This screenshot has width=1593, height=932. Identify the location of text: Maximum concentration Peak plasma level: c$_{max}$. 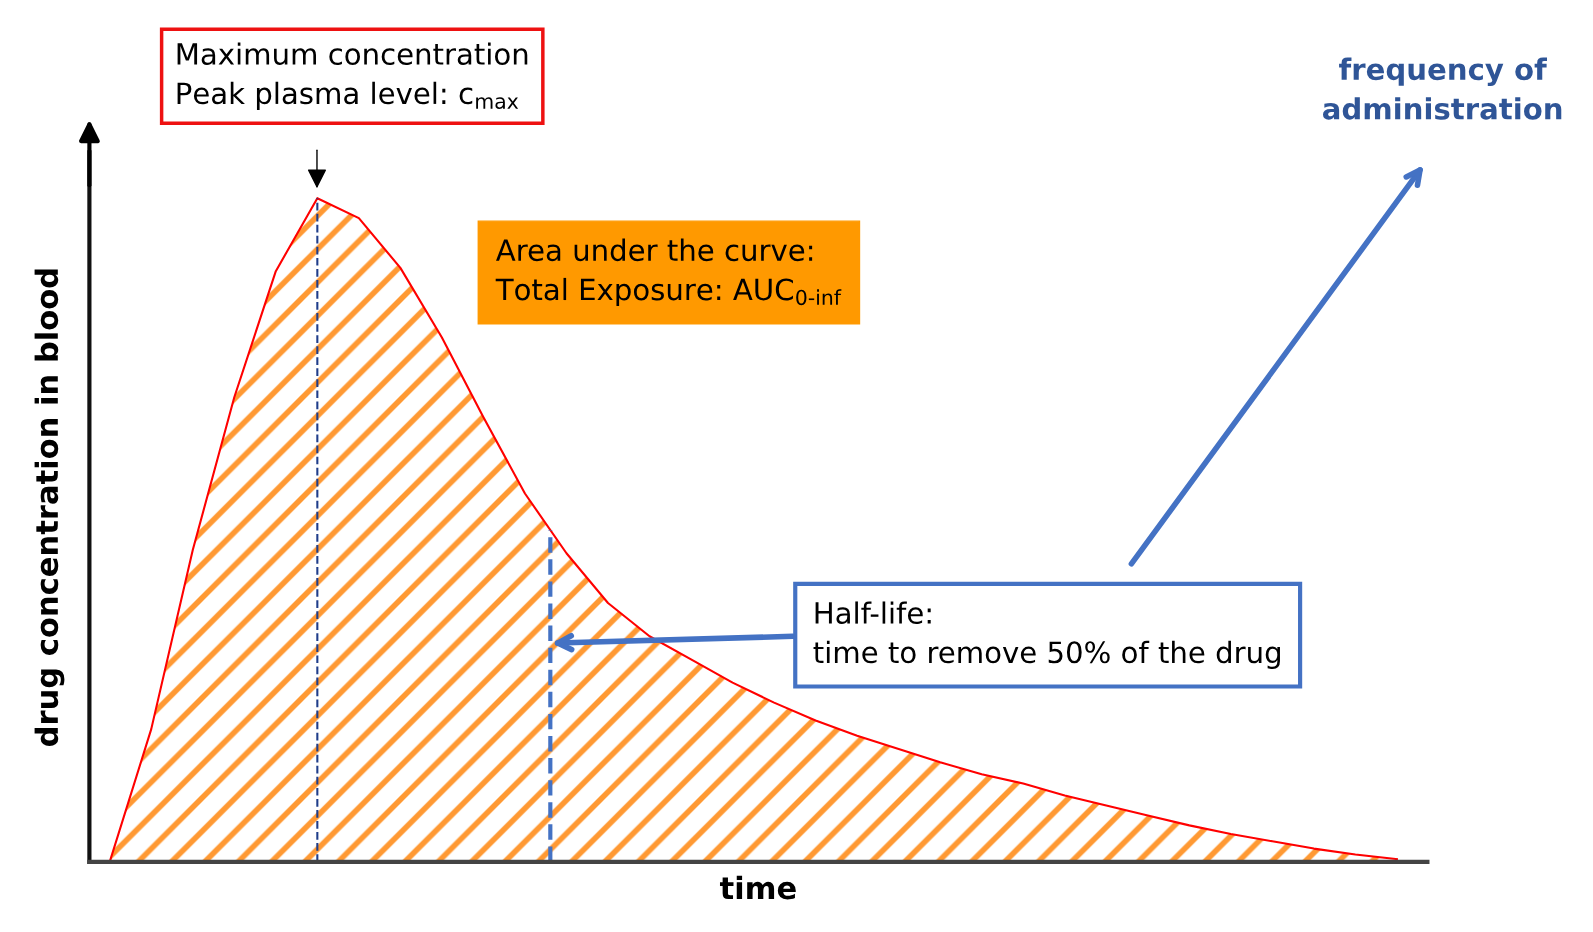
(352, 76).